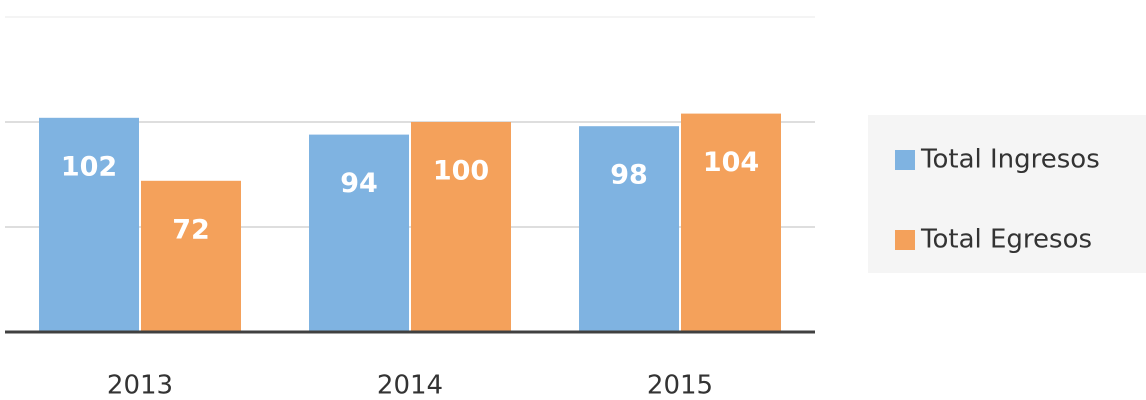  Describe the element at coordinates (89, 166) in the screenshot. I see `data-label: 102` at that location.